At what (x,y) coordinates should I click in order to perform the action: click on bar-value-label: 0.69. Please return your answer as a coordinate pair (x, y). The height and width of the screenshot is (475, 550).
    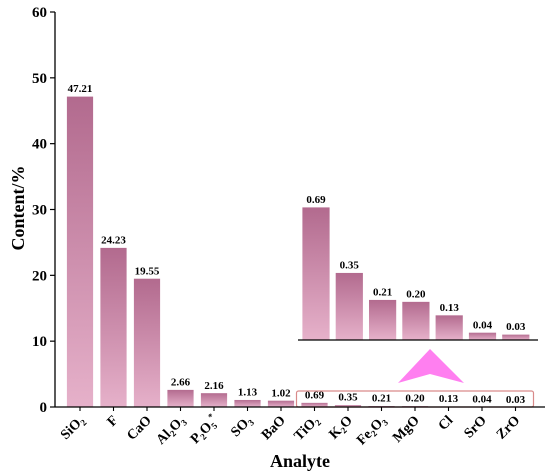
    Looking at the image, I should click on (315, 395).